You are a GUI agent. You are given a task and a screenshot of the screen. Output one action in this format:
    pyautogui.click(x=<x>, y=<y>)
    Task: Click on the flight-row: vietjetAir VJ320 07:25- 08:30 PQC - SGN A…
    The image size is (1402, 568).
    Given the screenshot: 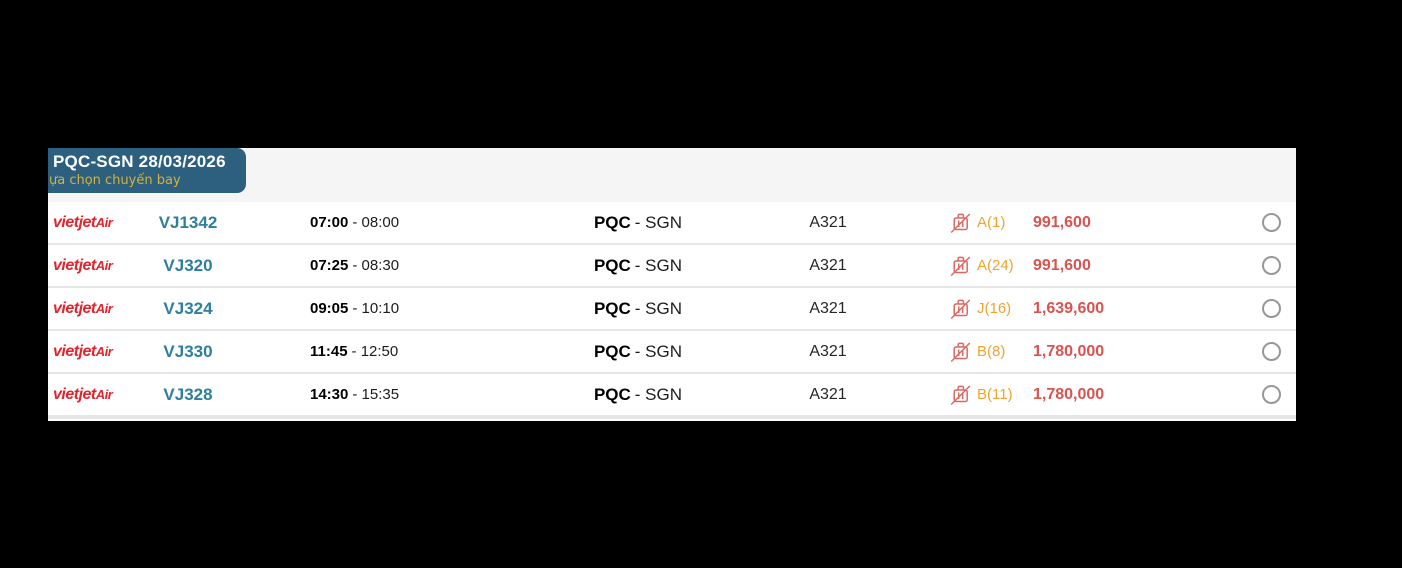 What is the action you would take?
    pyautogui.click(x=672, y=266)
    